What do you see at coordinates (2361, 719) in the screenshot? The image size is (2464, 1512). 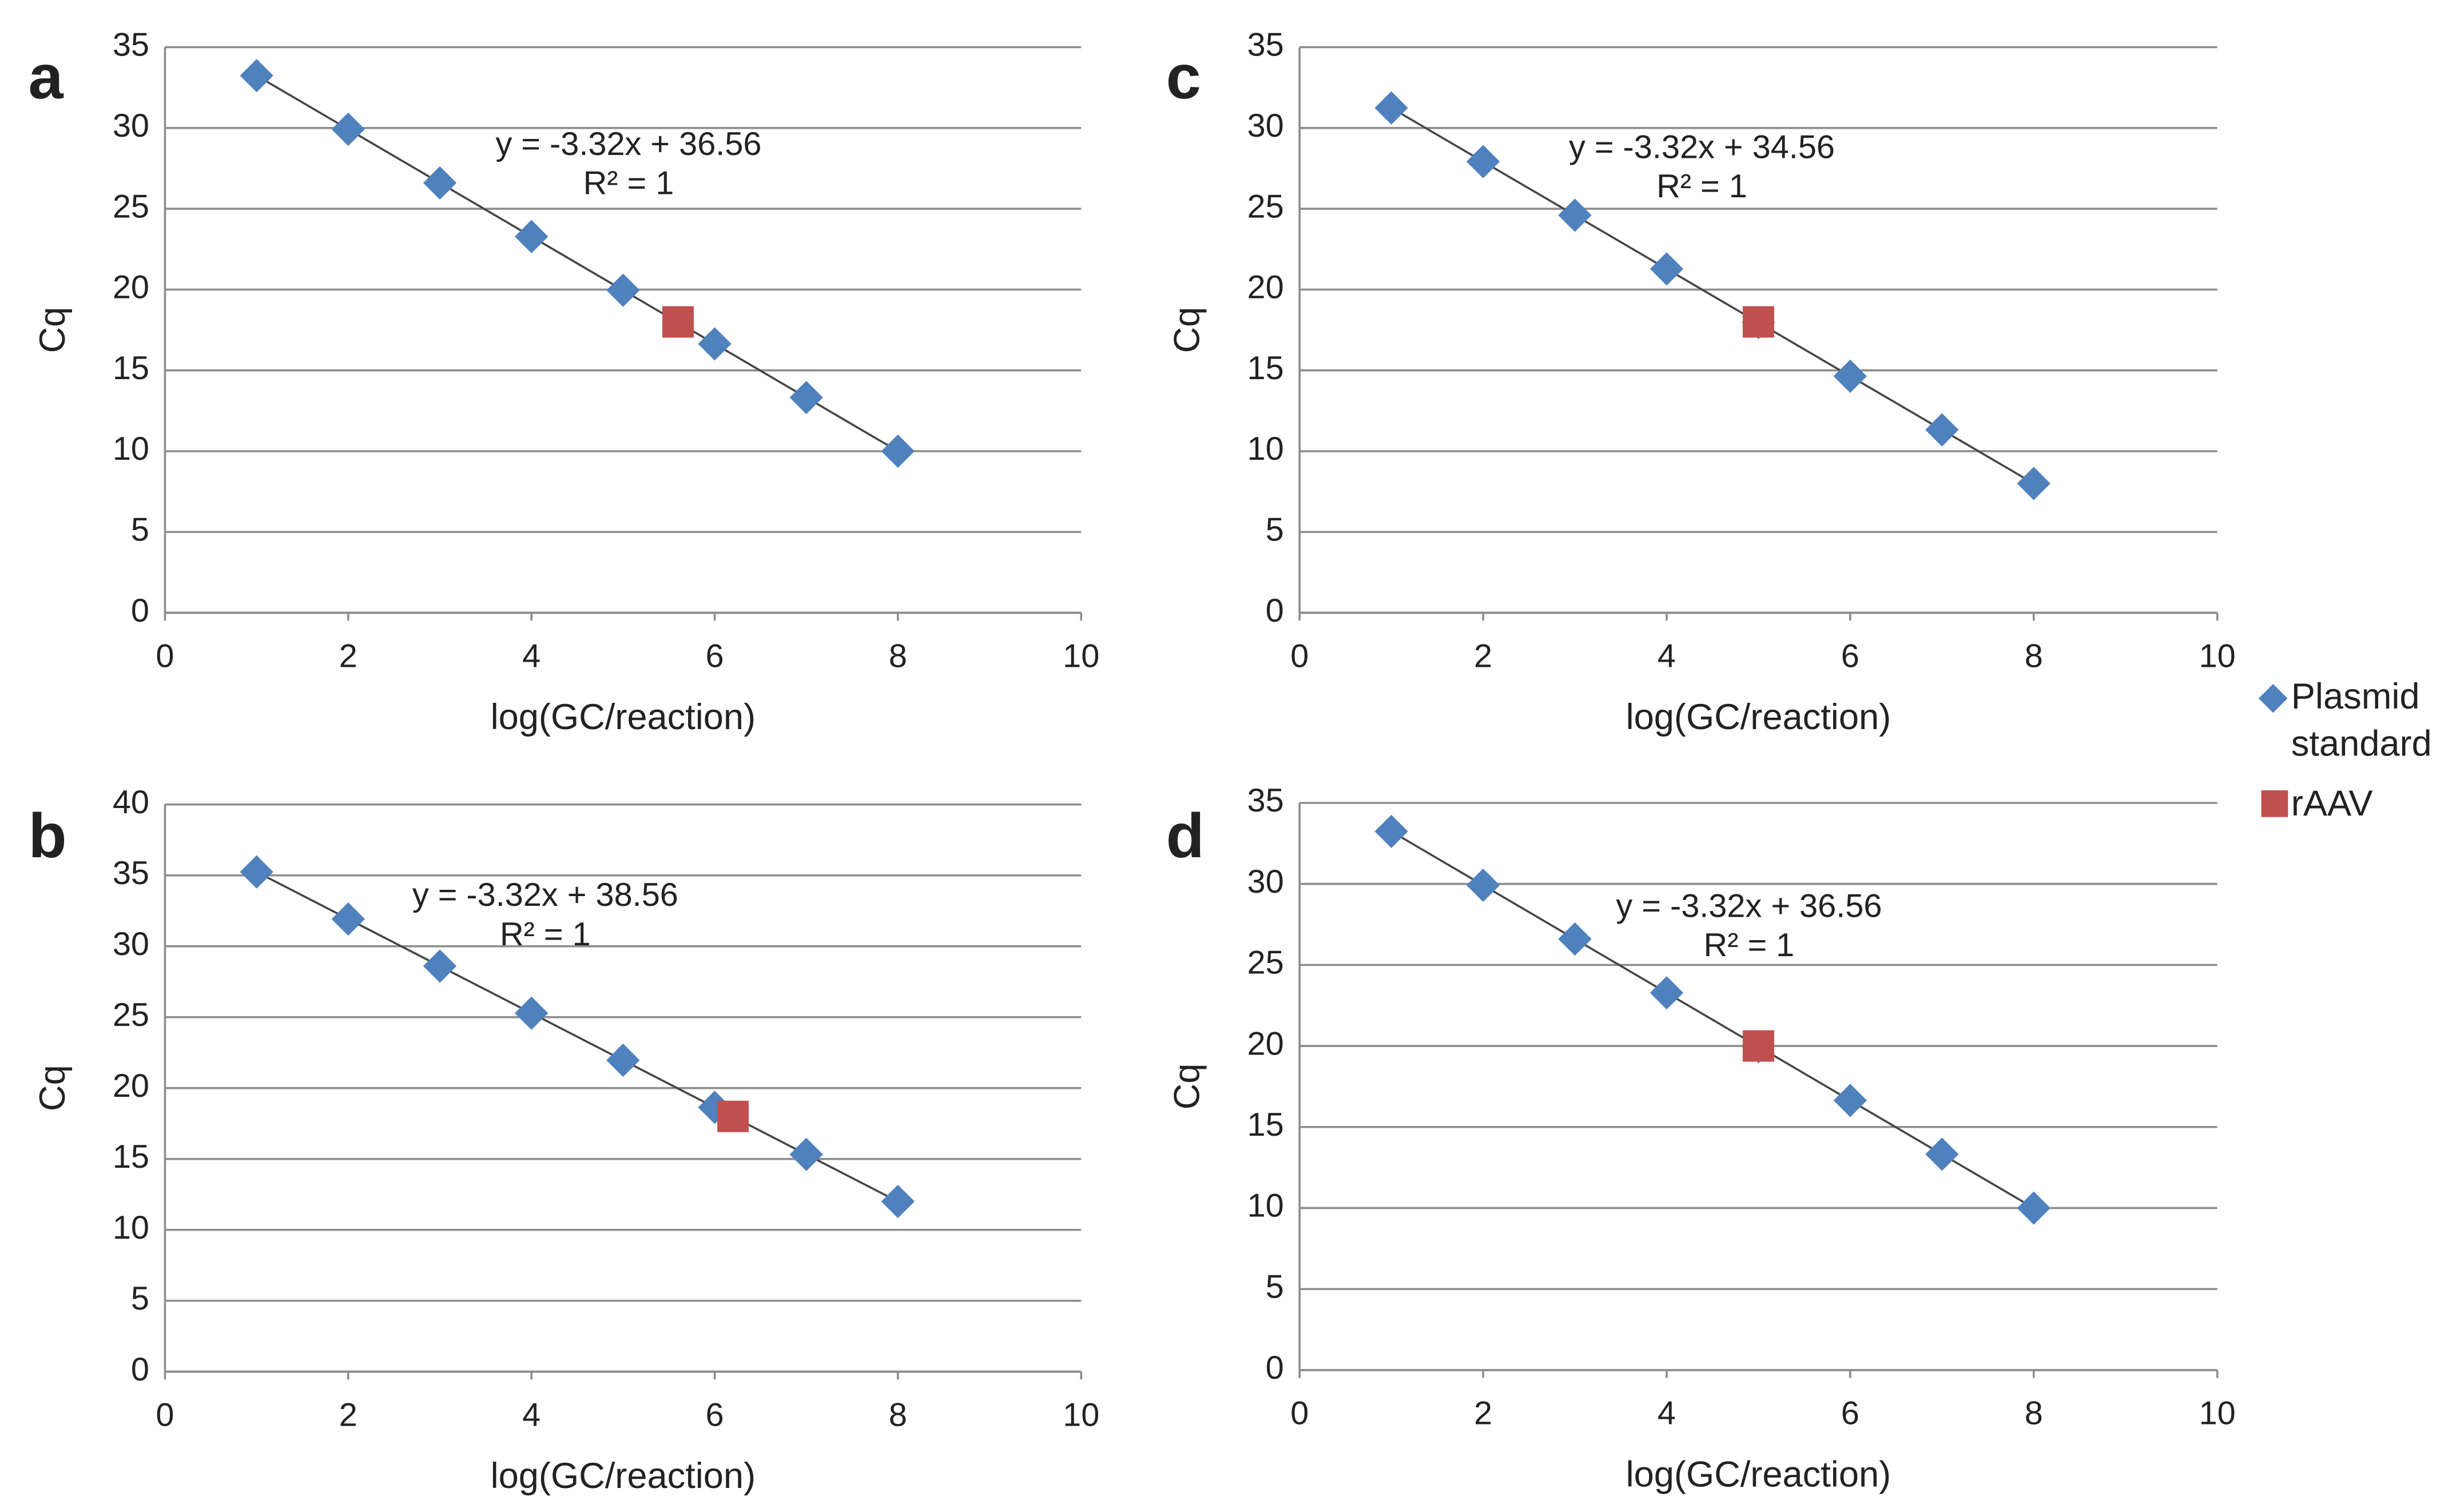 I see `legend-label: Plasmid standard` at bounding box center [2361, 719].